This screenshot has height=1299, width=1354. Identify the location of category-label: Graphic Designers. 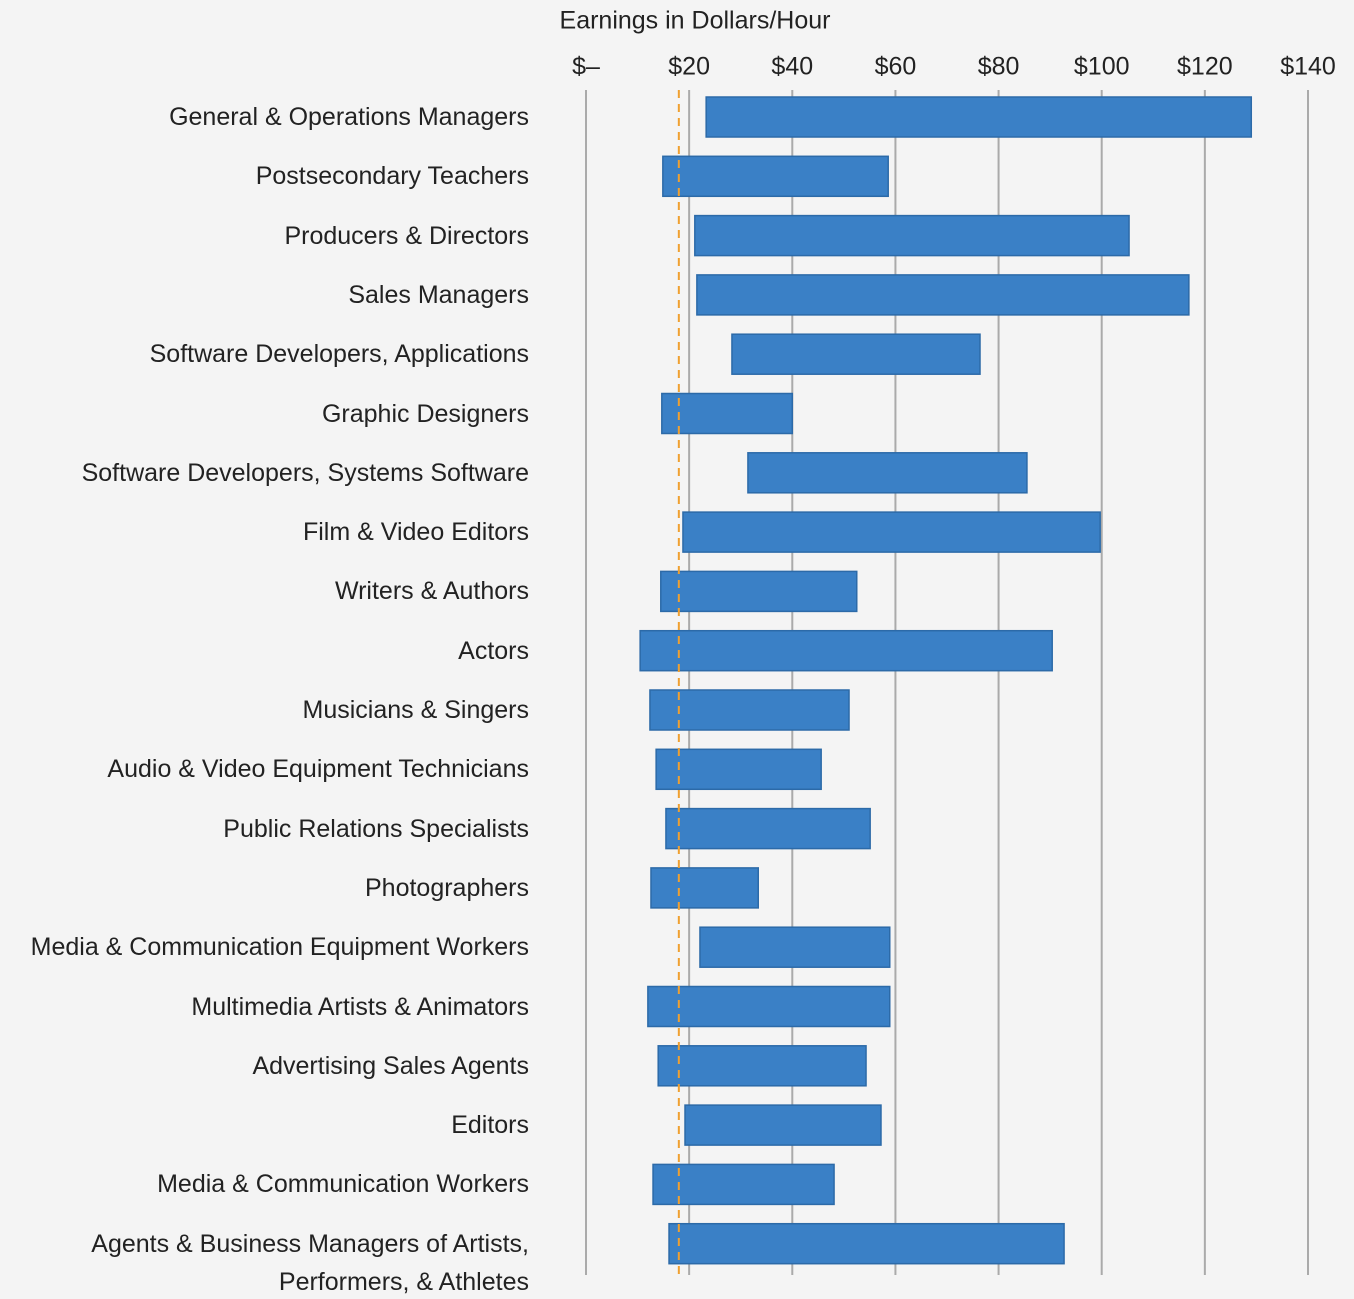
(425, 413).